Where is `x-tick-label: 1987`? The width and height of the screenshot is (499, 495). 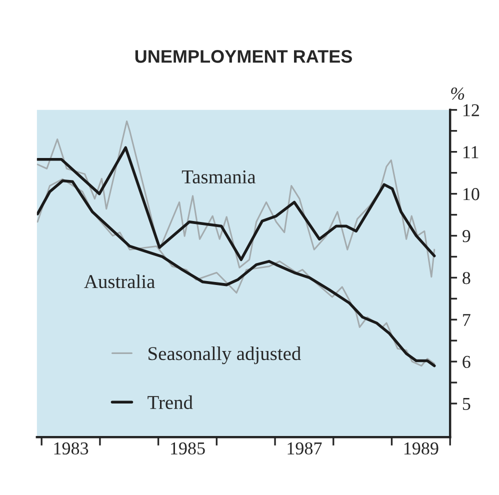 x-tick-label: 1987 is located at coordinates (305, 448).